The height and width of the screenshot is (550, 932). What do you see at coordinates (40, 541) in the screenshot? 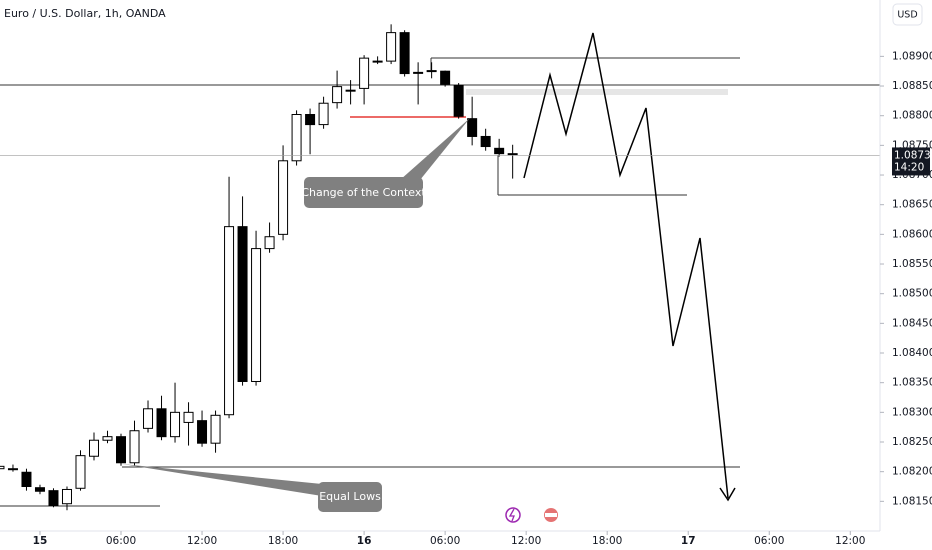
I see `x-tick-label: 15` at bounding box center [40, 541].